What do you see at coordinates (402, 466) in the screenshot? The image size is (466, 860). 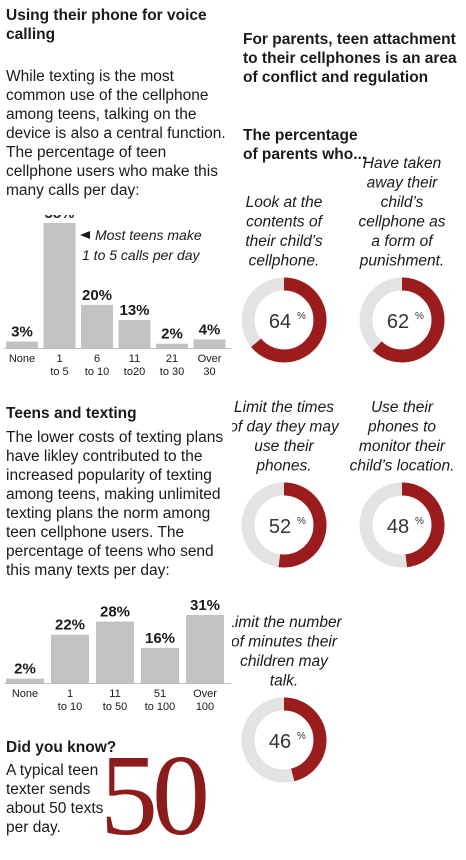 I see `donut-label-line: child’s location.` at bounding box center [402, 466].